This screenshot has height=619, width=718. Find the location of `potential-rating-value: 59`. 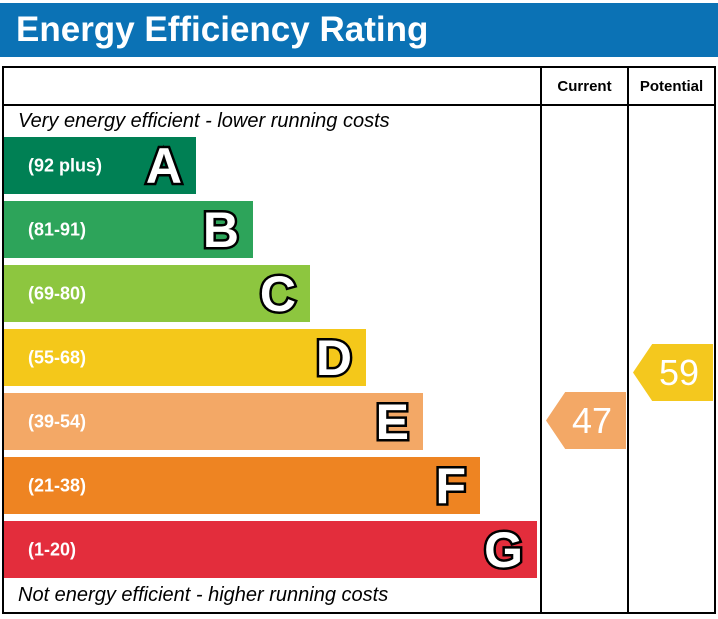

potential-rating-value: 59 is located at coordinates (679, 372).